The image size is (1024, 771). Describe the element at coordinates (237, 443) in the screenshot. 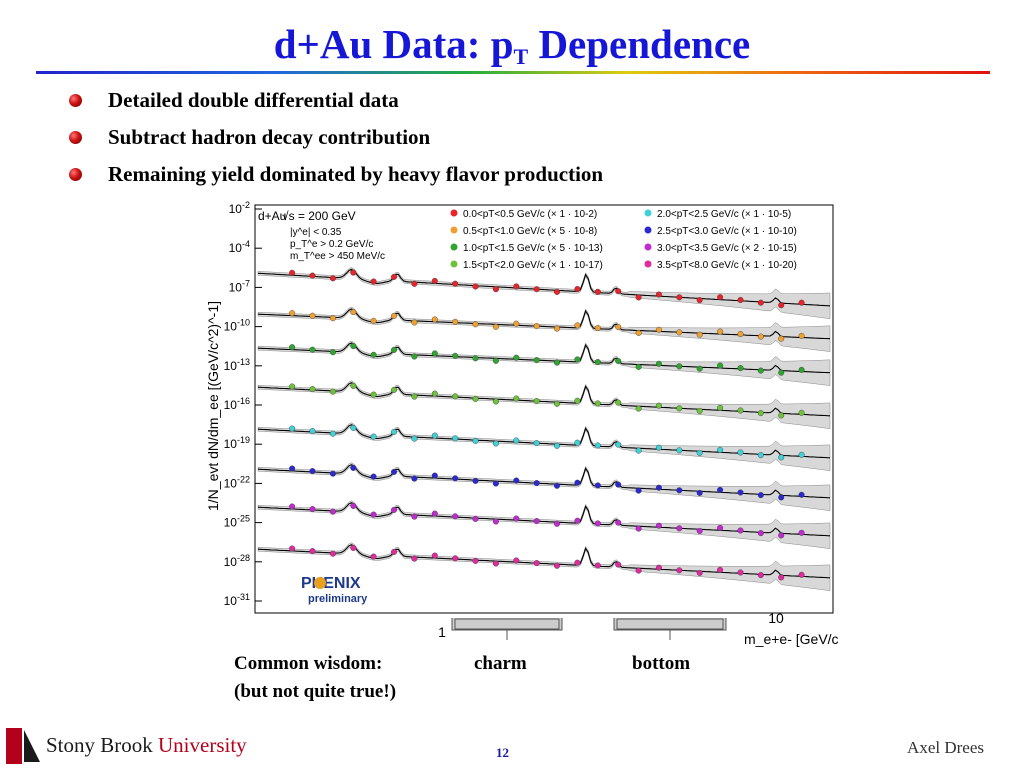

I see `y-tick-label: 10-19` at that location.